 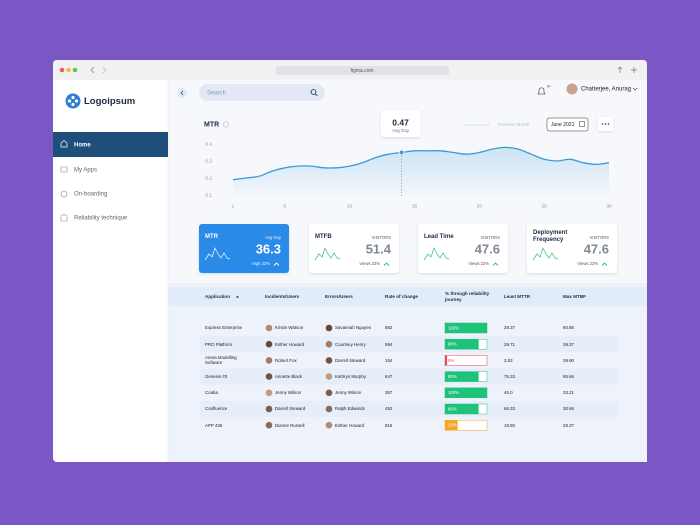 I want to click on table-cell: 18.50, so click(x=509, y=425).